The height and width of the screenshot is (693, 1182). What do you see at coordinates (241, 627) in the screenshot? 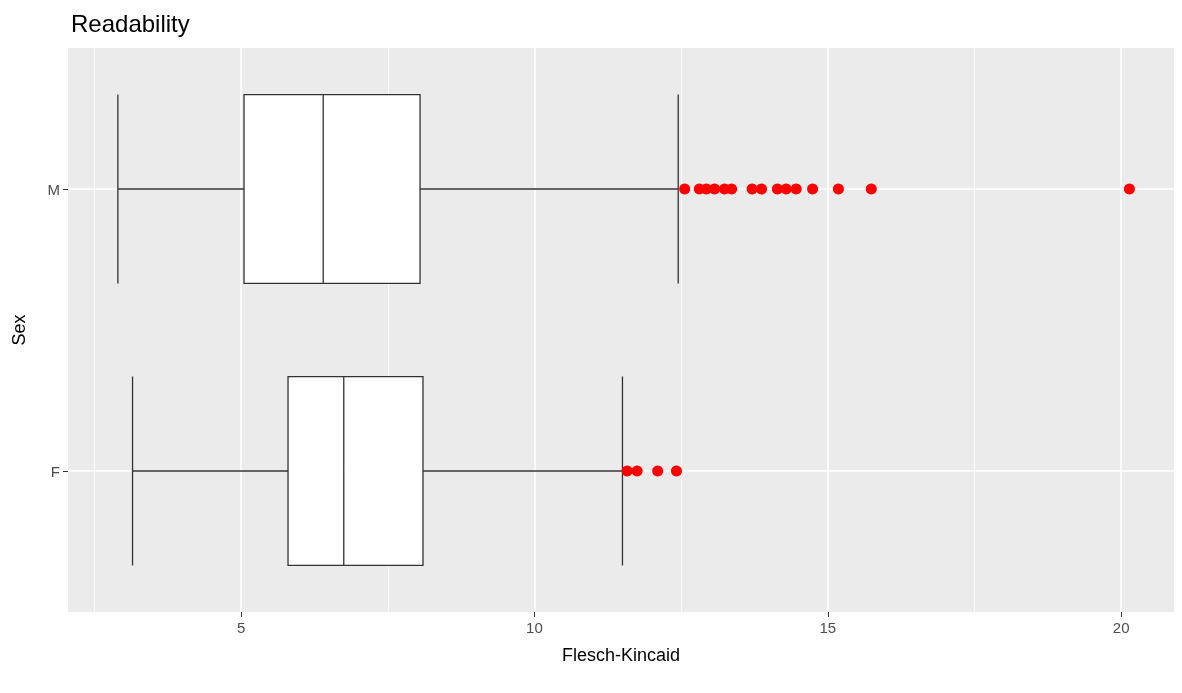
I see `x-tick-label: 5` at bounding box center [241, 627].